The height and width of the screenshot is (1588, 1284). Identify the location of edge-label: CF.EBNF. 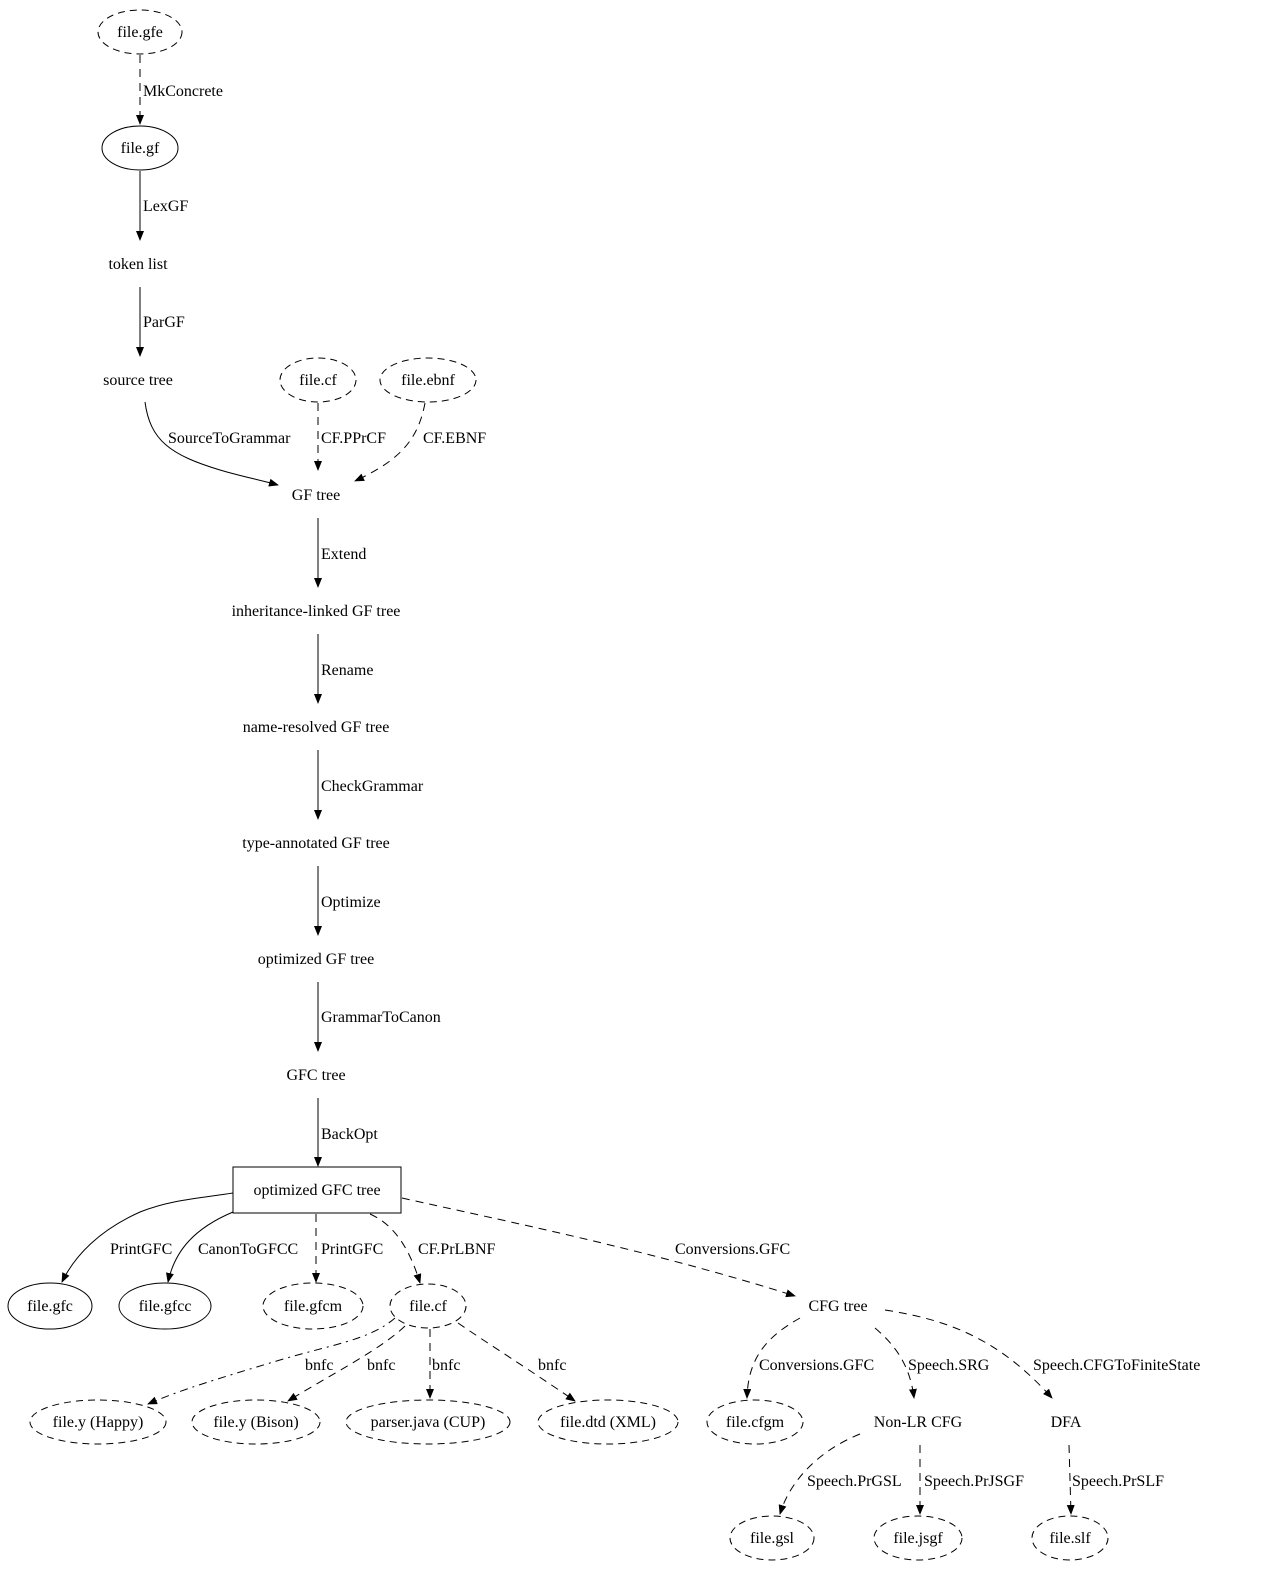
(454, 438).